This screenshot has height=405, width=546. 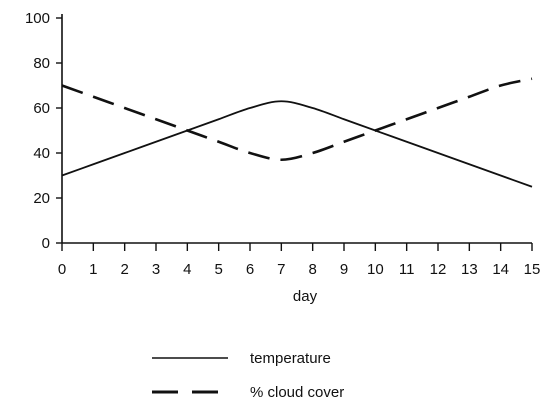 I want to click on x-tick-label: 12, so click(x=438, y=269).